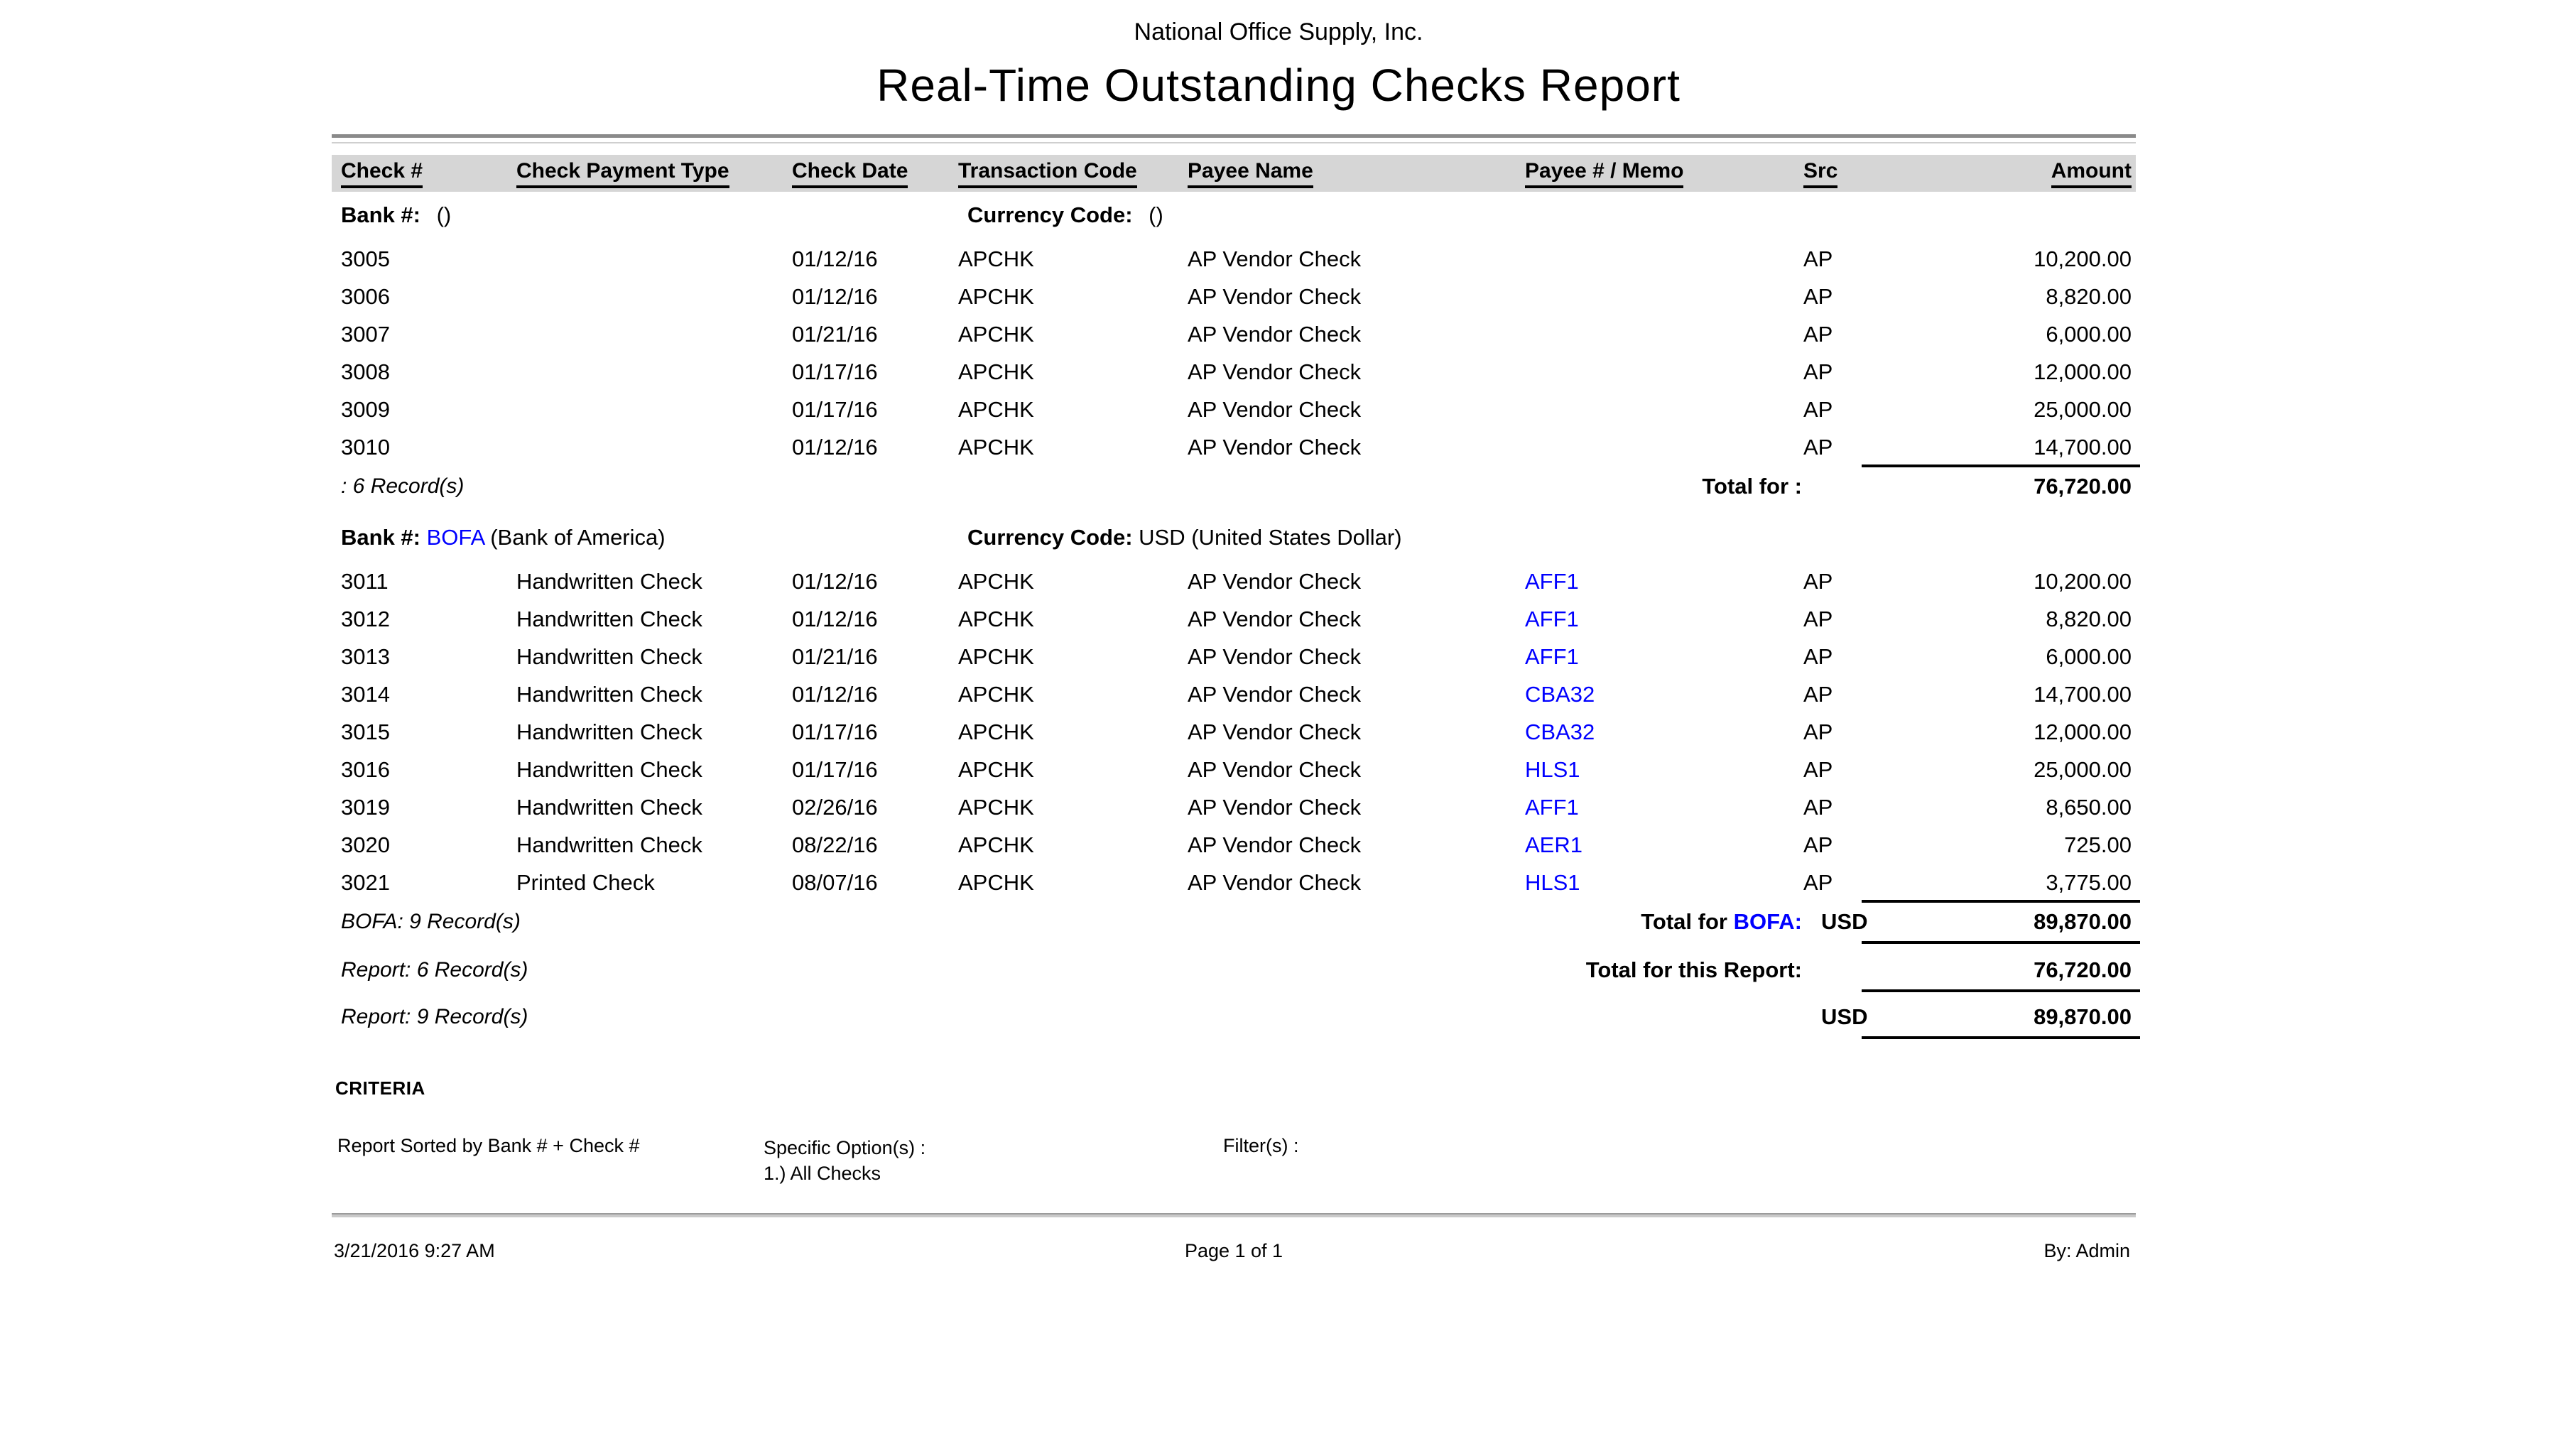  I want to click on cell-check-number: 3013, so click(366, 656).